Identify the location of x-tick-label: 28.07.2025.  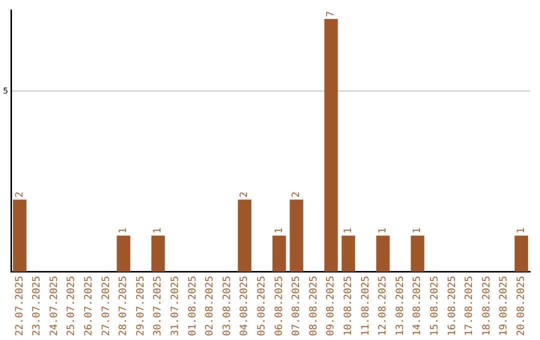
(124, 306).